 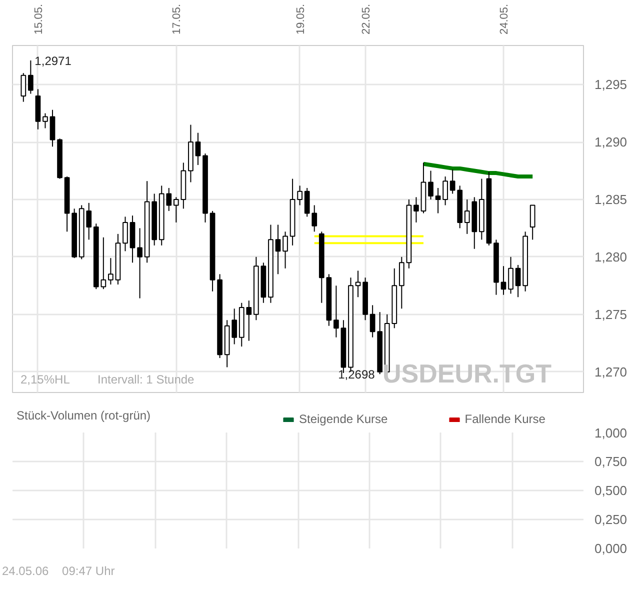 I want to click on y-tick-label: 1,275, so click(x=611, y=314).